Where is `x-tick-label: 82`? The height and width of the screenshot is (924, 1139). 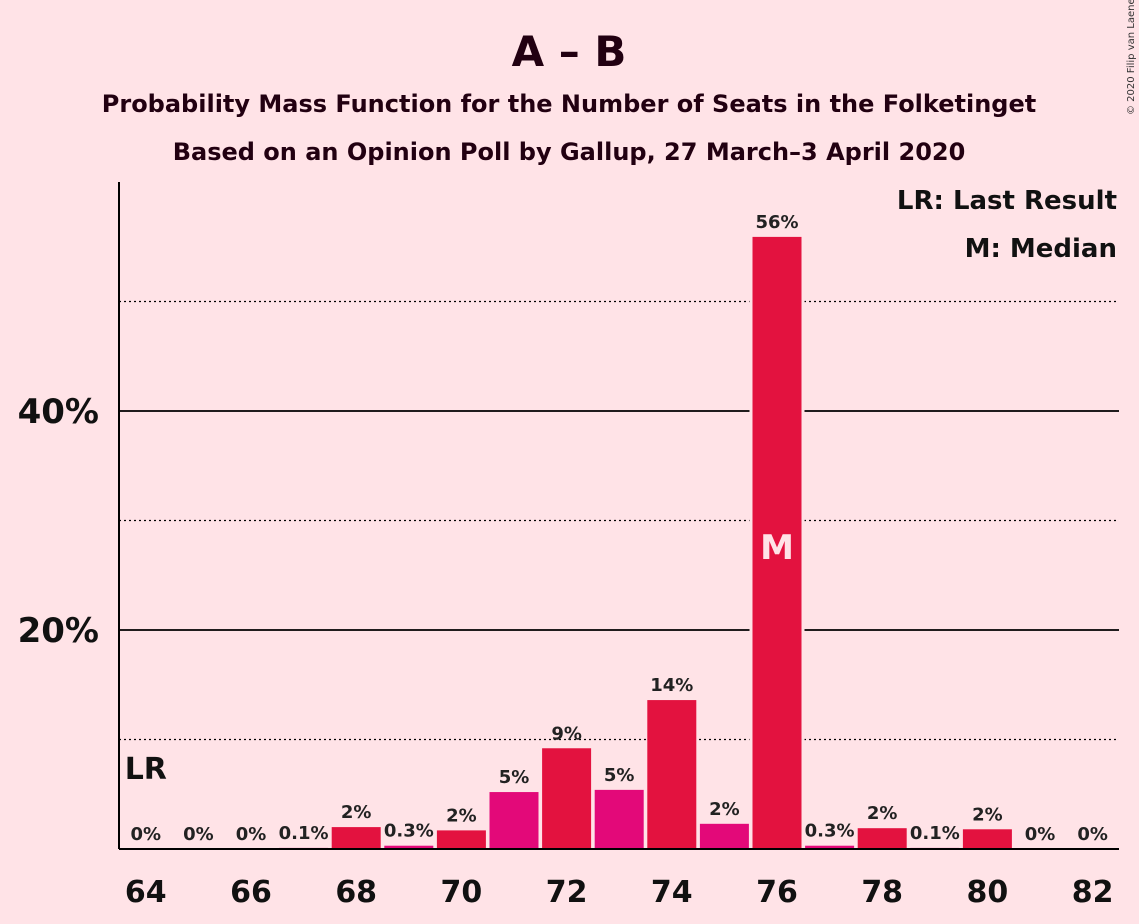
x-tick-label: 82 is located at coordinates (1093, 892).